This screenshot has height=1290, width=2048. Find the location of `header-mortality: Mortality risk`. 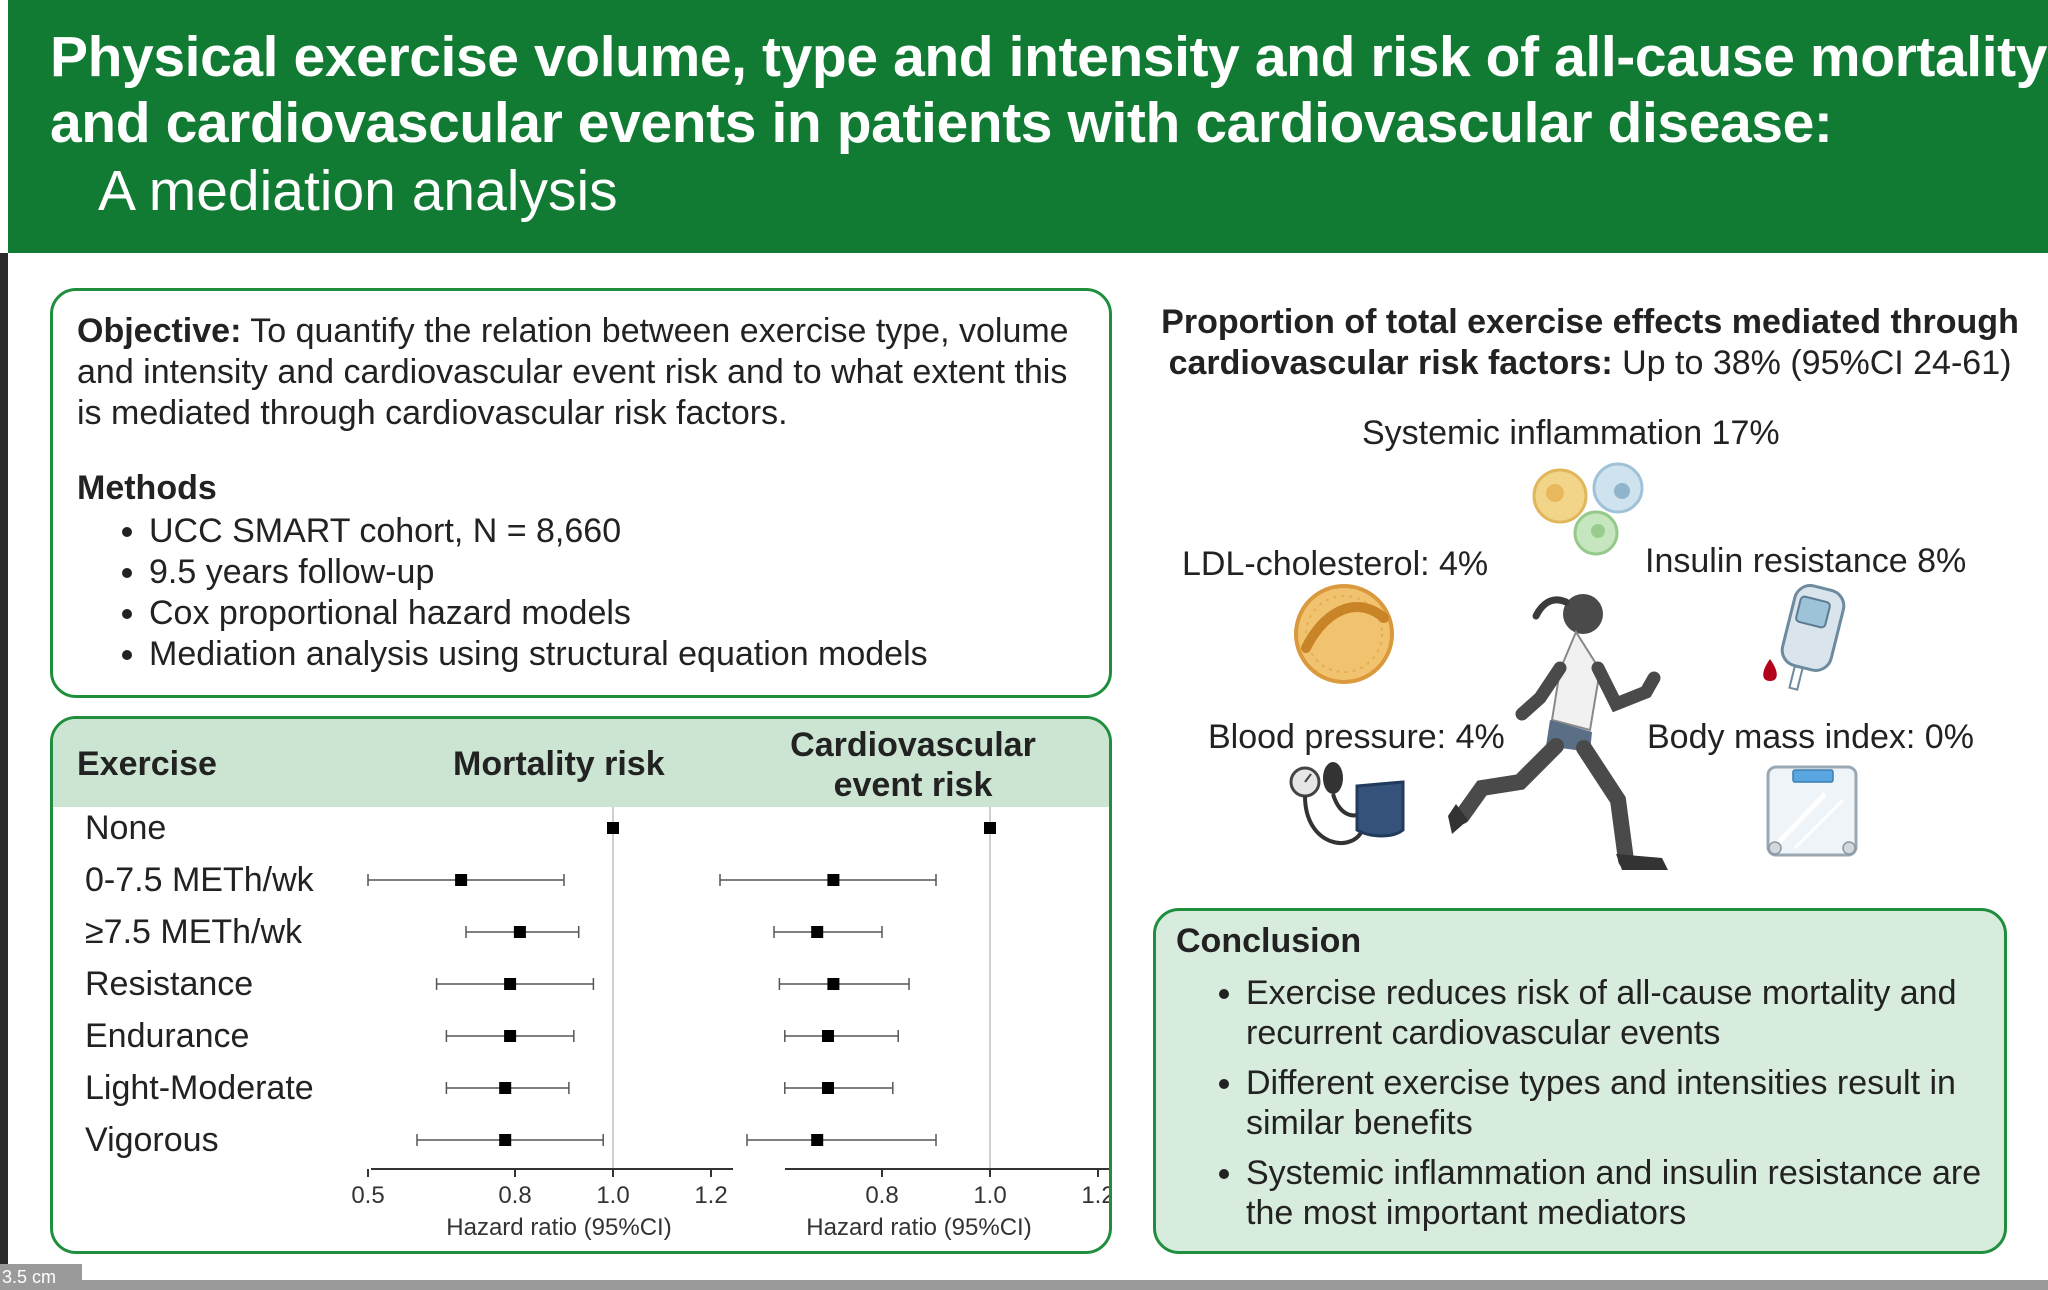

header-mortality: Mortality risk is located at coordinates (559, 764).